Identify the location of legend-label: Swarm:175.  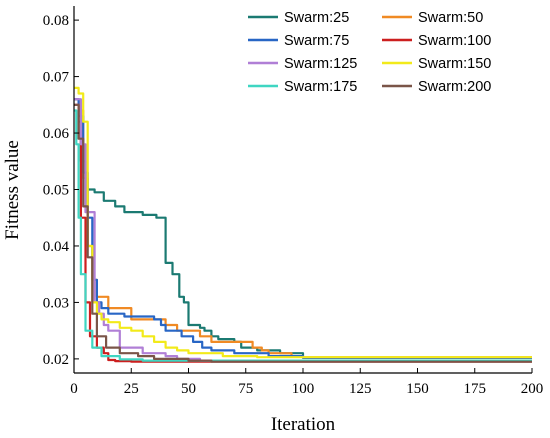
(320, 87).